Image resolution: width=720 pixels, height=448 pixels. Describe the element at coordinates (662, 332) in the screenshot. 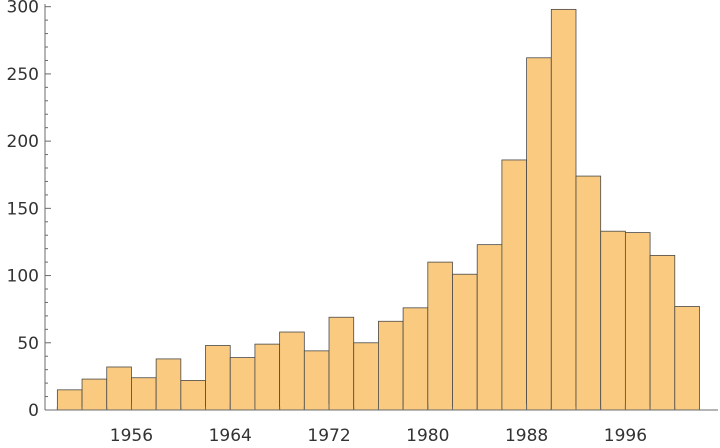

I see `histogram-bar-1998-2000` at that location.